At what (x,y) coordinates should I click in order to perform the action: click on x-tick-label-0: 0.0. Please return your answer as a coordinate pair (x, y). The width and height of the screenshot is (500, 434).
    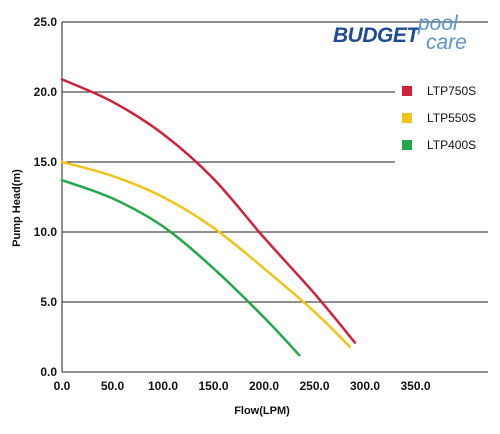
    Looking at the image, I should click on (62, 386).